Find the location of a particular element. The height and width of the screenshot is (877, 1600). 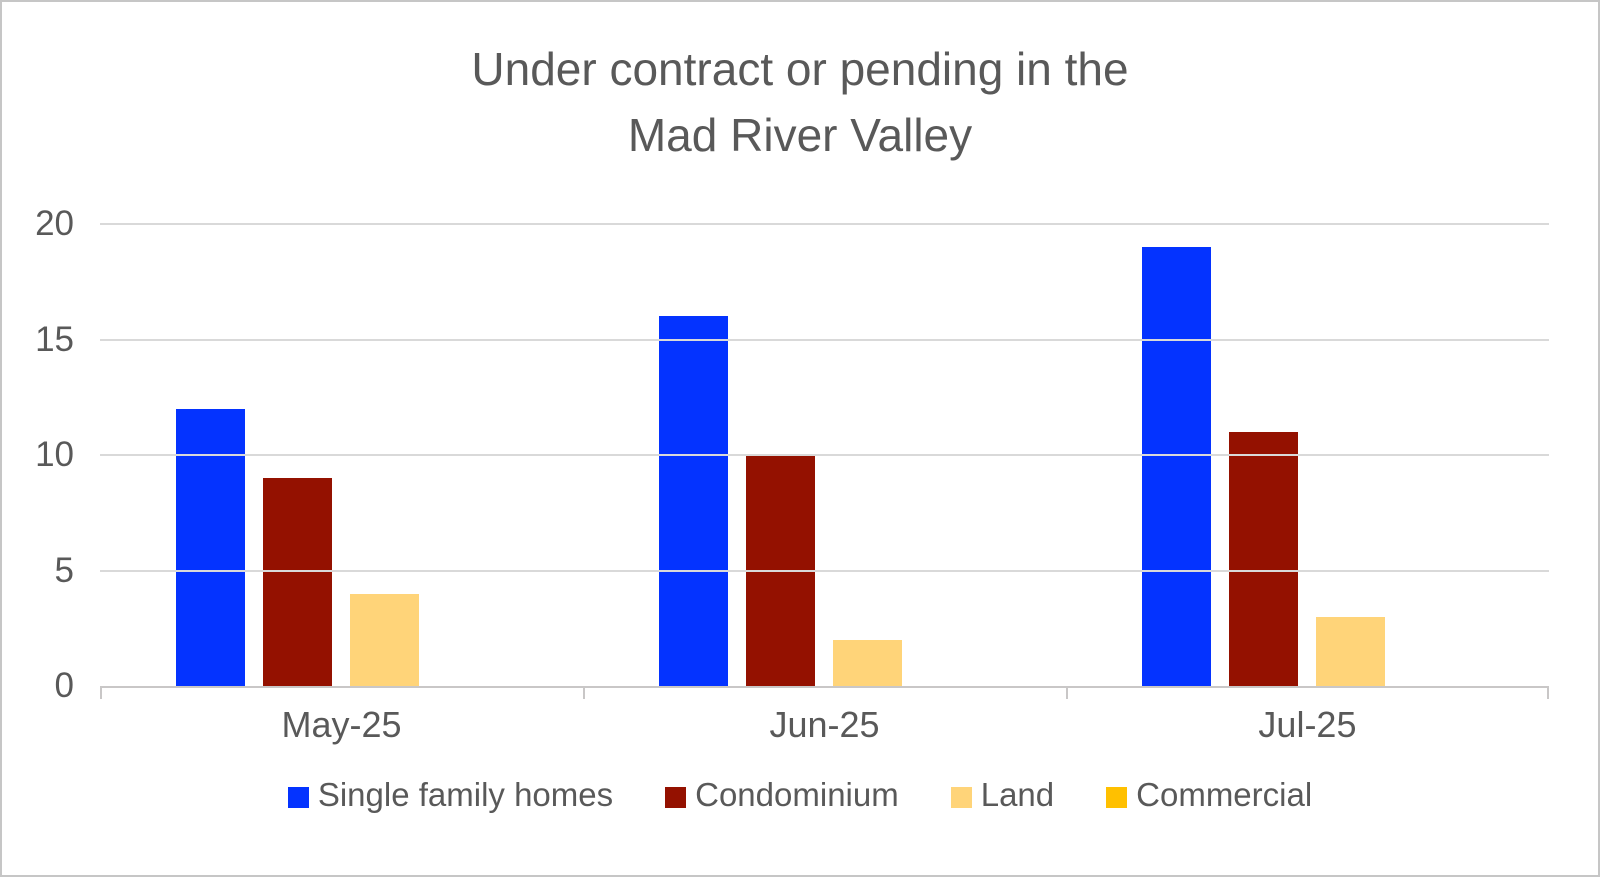

chart-title-line2: Mad River Valley is located at coordinates (800, 135).